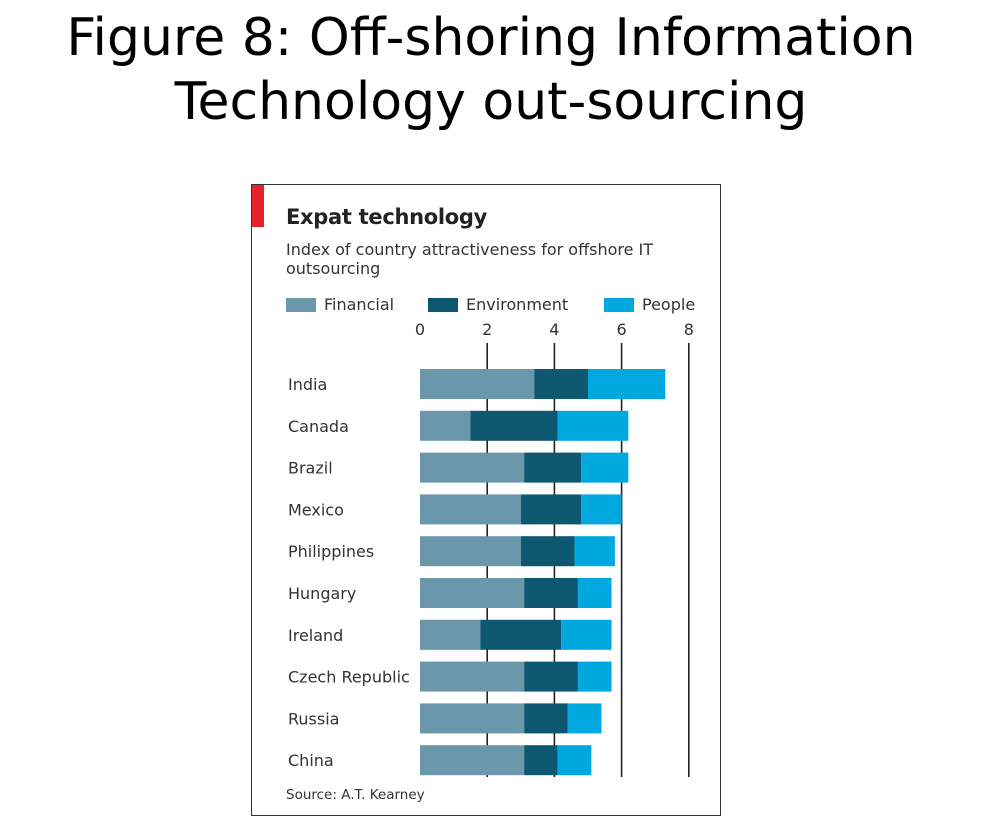 The image size is (982, 833). Describe the element at coordinates (313, 718) in the screenshot. I see `category-label-russia: Russia` at that location.